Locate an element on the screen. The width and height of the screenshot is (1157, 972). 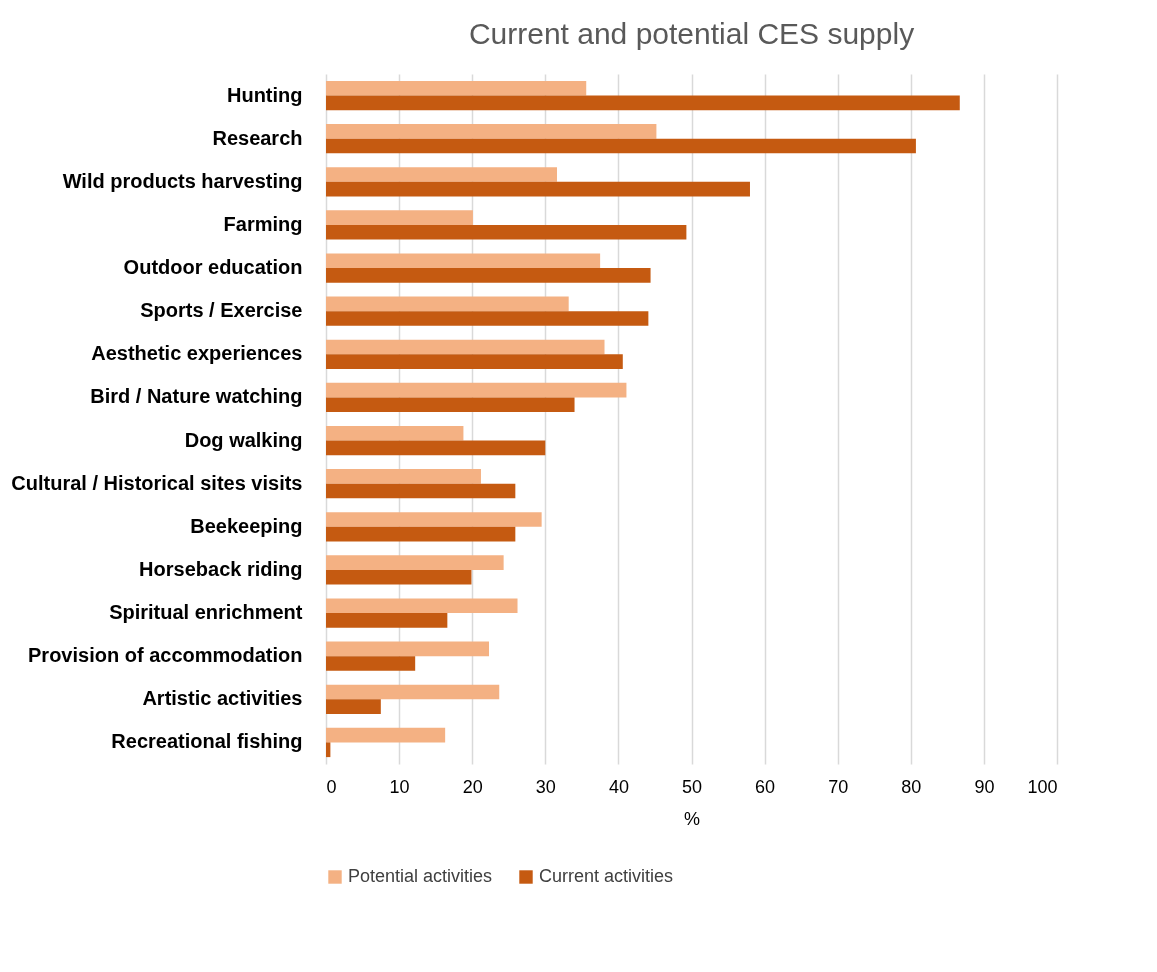
y-tick-label: Provision of accommodation is located at coordinates (165, 655).